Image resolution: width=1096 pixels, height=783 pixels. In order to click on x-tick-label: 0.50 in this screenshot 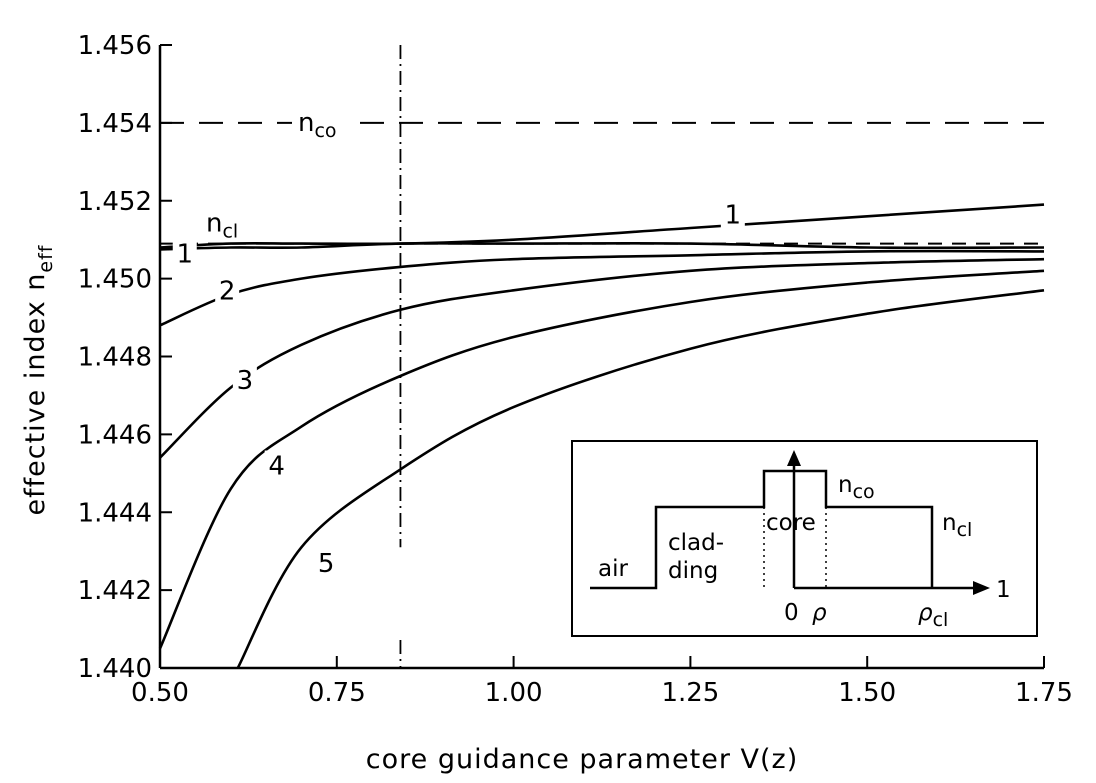, I will do `click(160, 693)`.